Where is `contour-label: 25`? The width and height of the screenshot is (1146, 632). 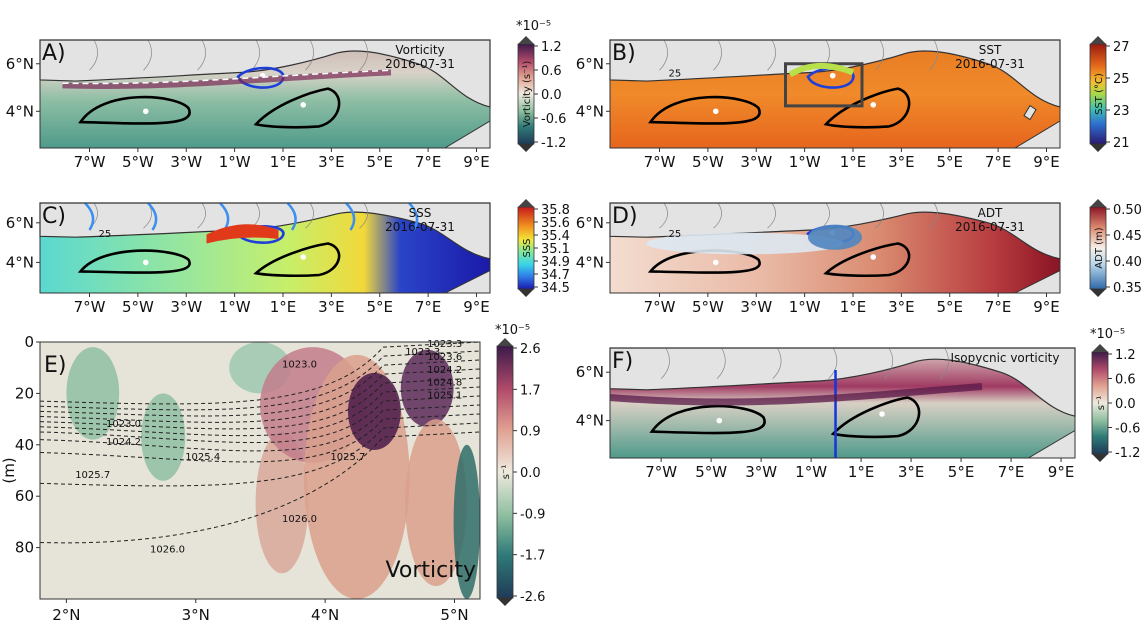 contour-label: 25 is located at coordinates (675, 234).